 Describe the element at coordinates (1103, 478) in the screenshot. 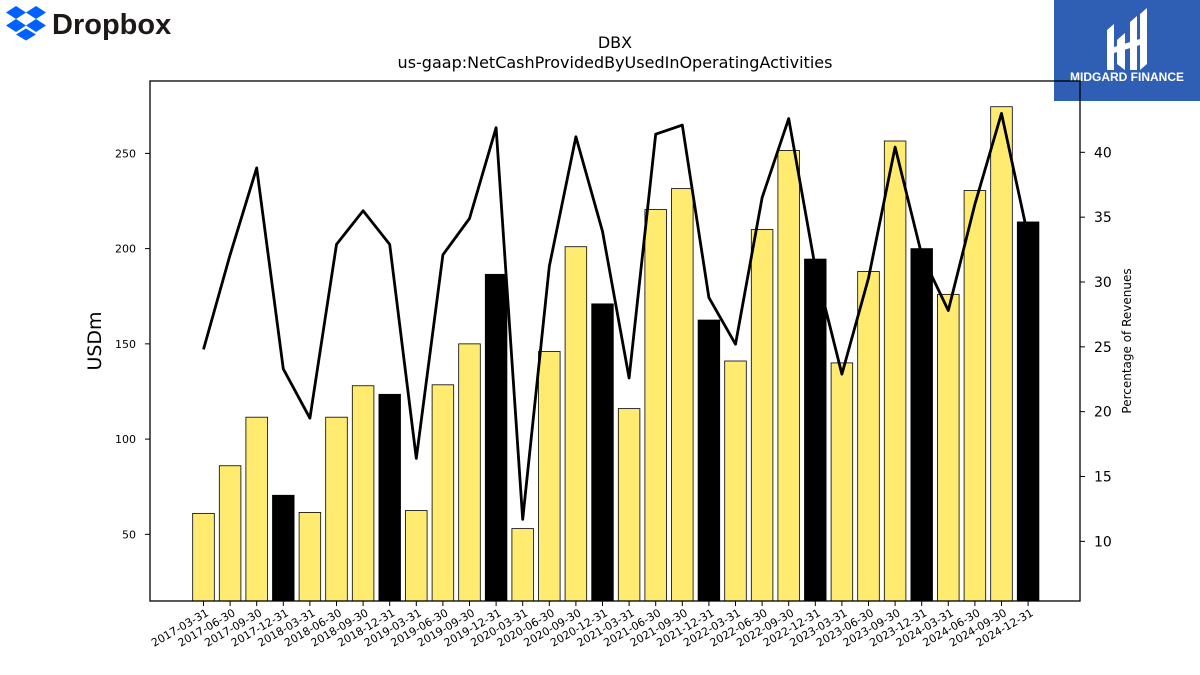

I see `y2-tick-label: 15` at that location.